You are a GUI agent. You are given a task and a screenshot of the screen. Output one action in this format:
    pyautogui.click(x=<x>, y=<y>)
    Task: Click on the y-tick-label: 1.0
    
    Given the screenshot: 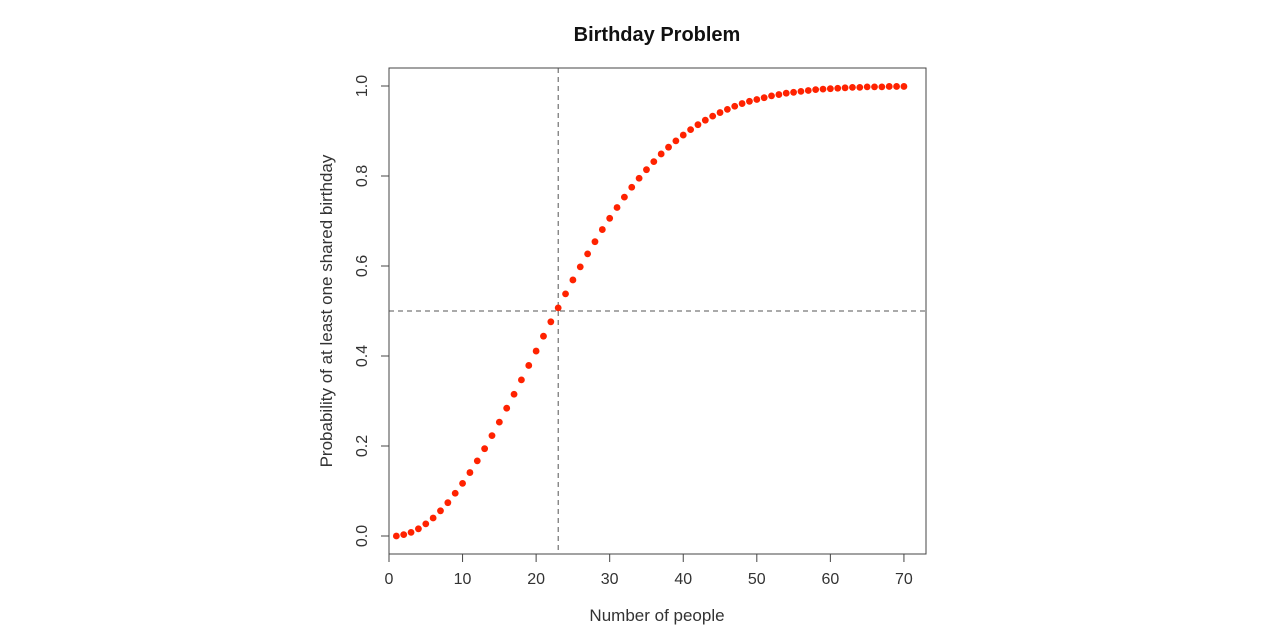 What is the action you would take?
    pyautogui.click(x=362, y=86)
    